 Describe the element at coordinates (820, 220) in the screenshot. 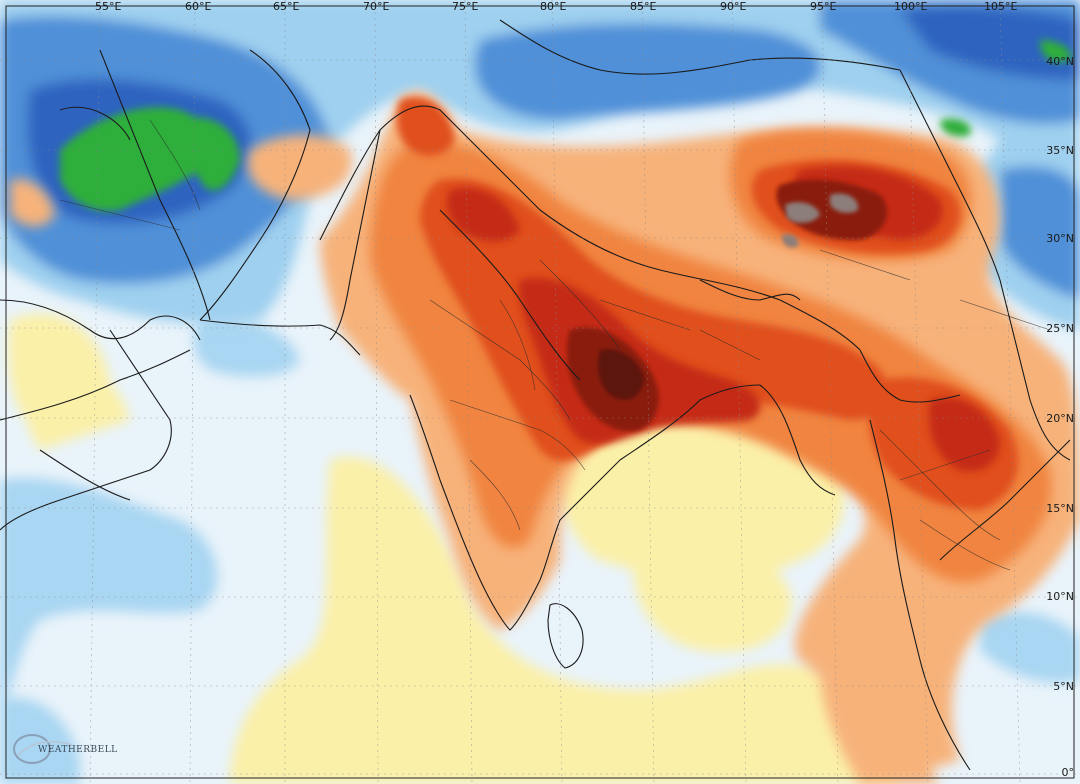

I see `gray-extreme-field` at that location.